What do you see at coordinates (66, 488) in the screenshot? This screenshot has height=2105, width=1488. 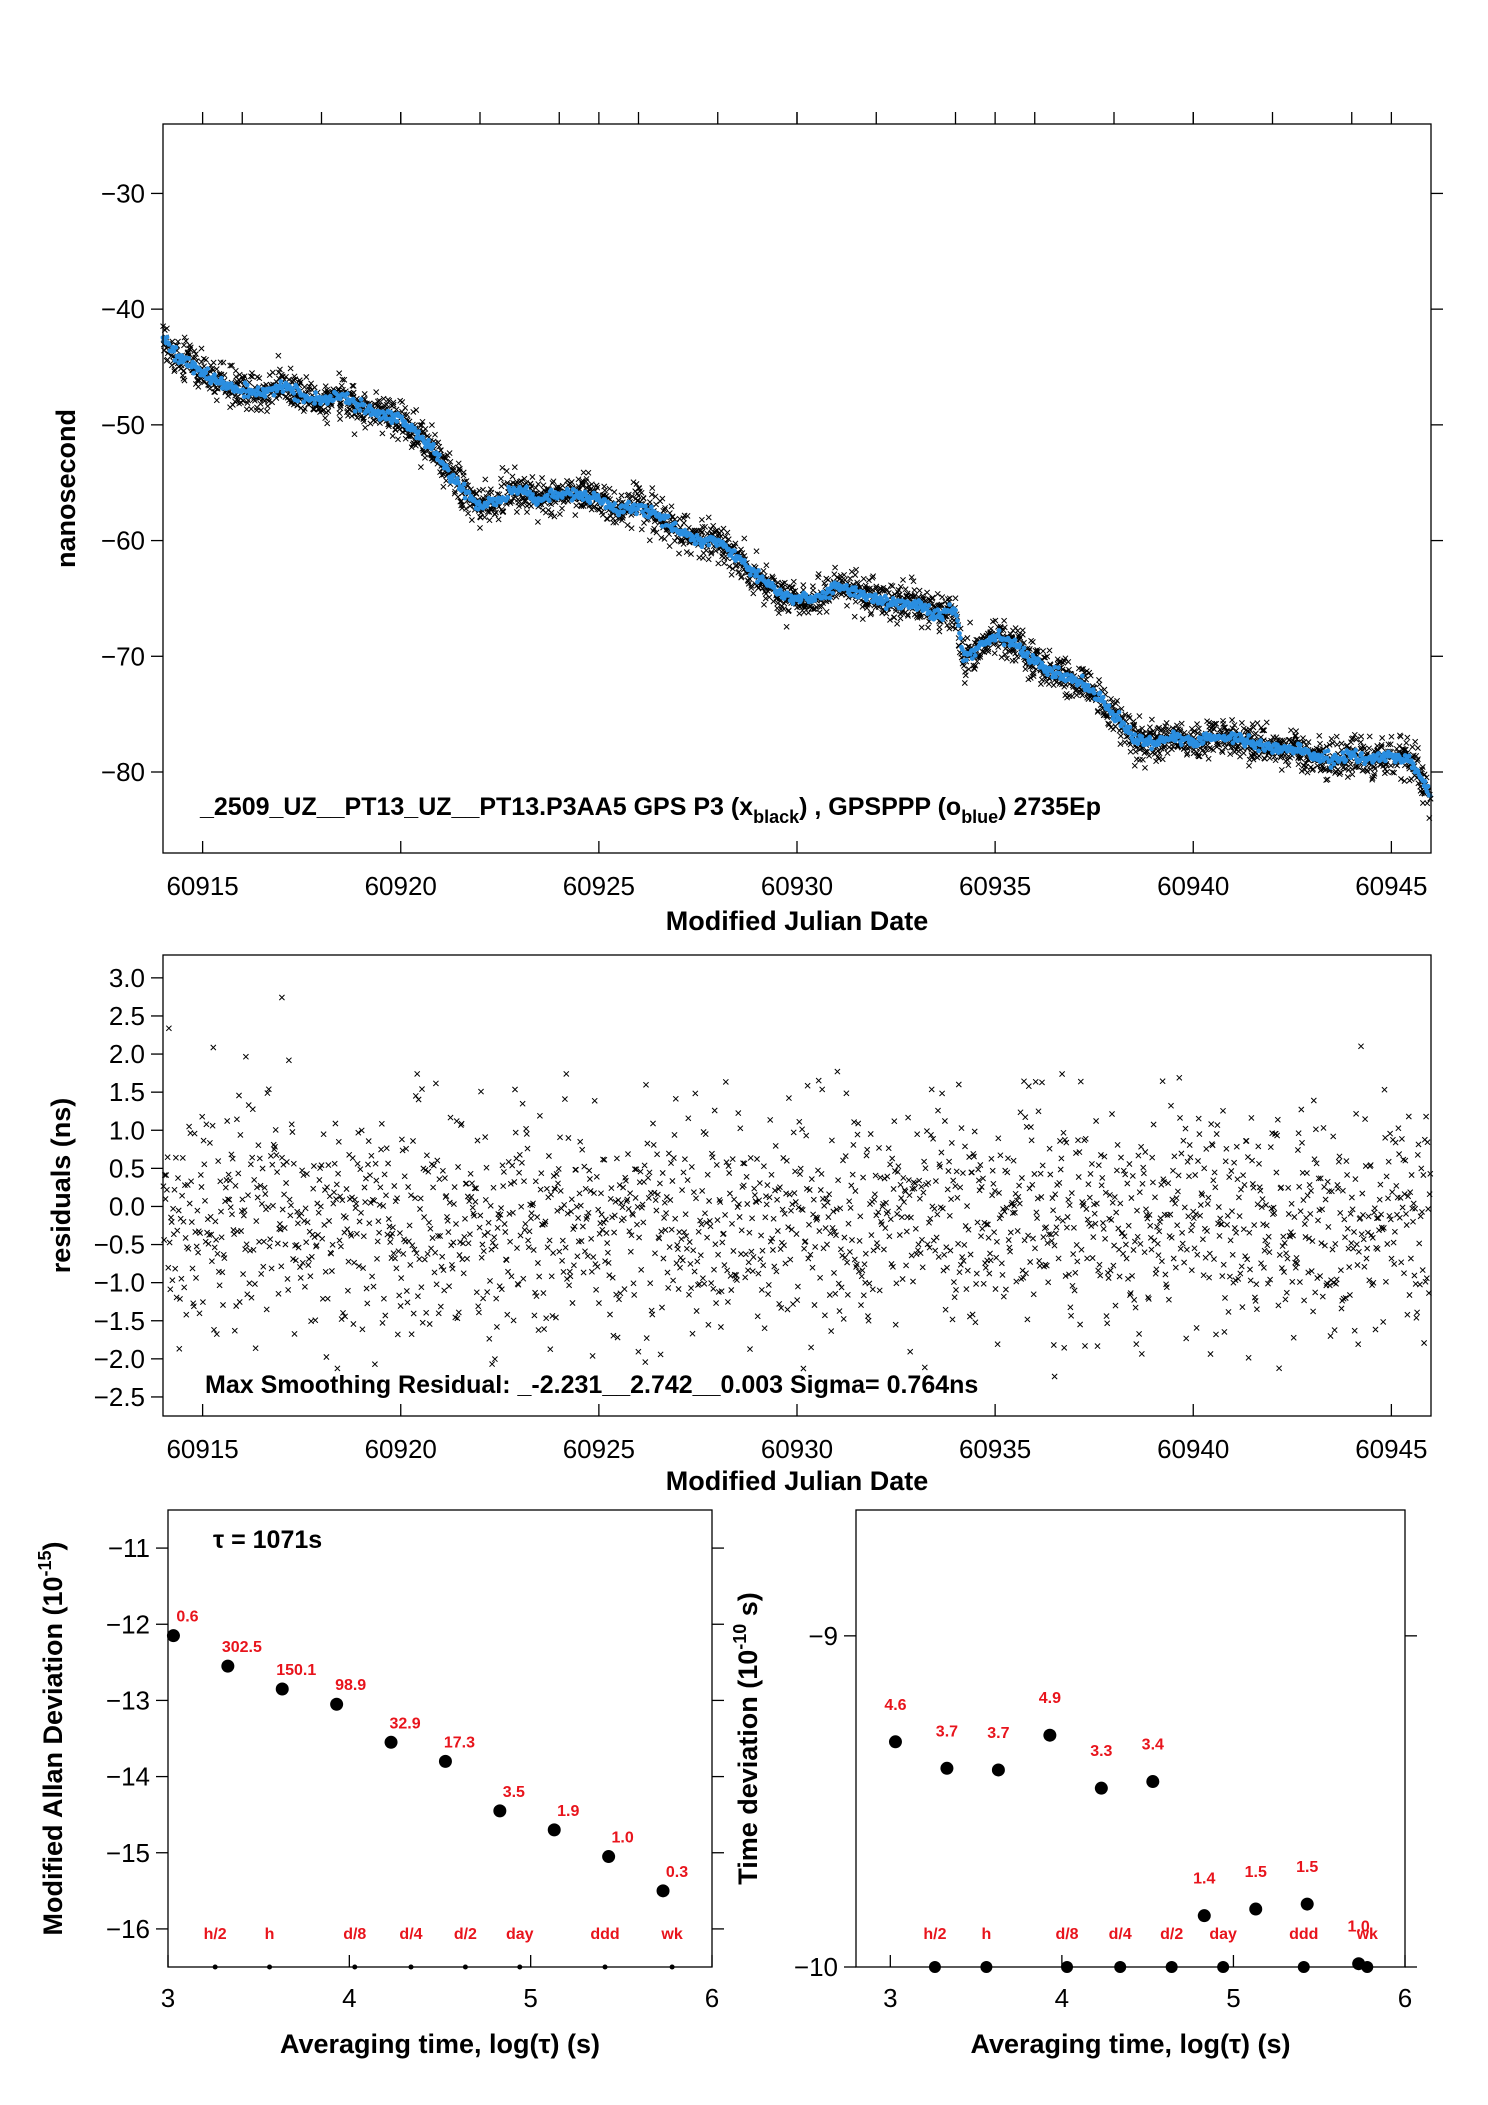 I see `y-axis-label: nanosecond` at bounding box center [66, 488].